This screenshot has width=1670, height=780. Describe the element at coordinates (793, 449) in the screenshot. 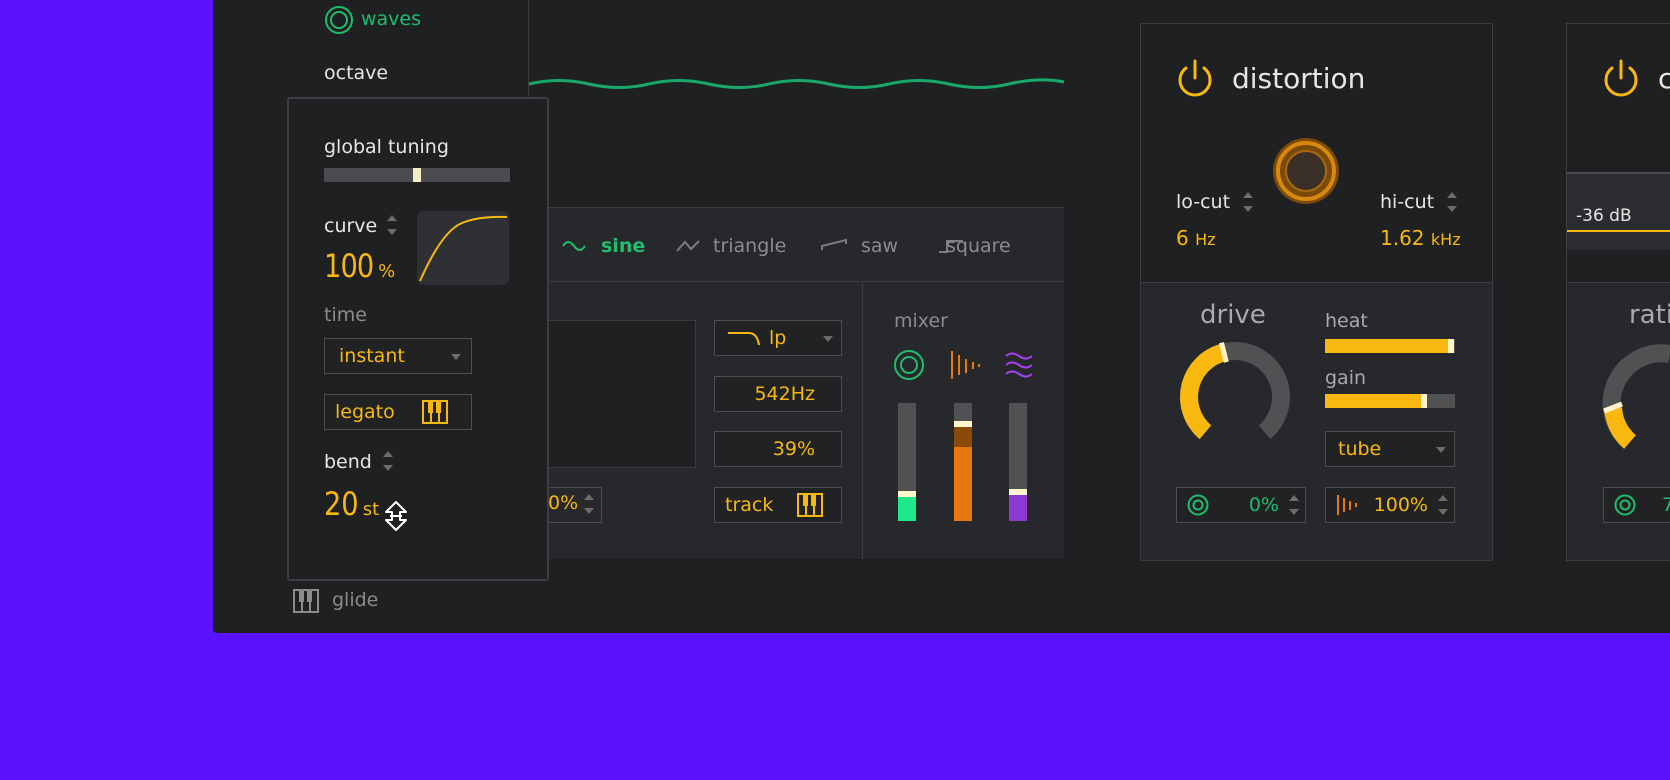

I see `filter-resonance-value: 39%` at that location.